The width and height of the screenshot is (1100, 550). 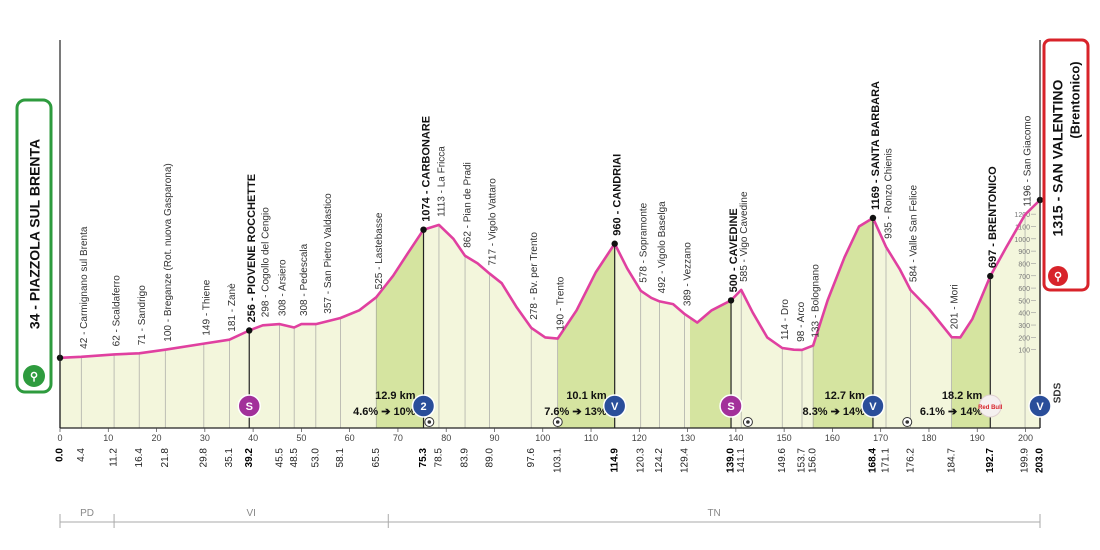 I want to click on km-mark-label: 58.1, so click(x=340, y=458).